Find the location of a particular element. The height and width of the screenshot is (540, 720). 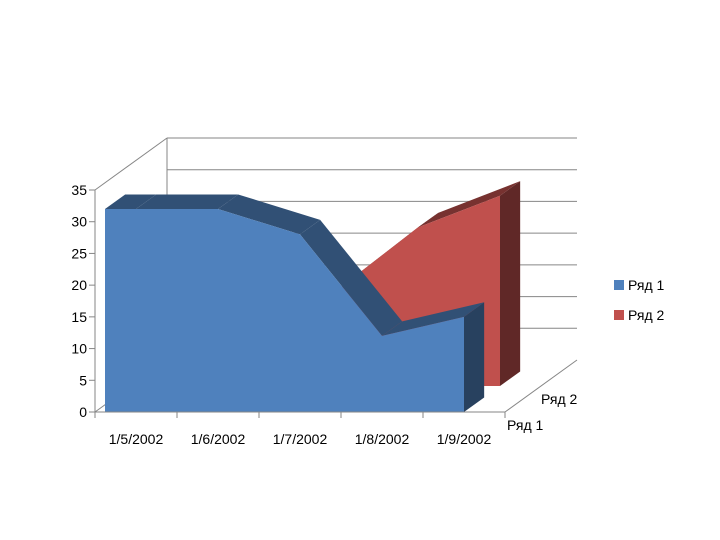

y-tick-label: 20 is located at coordinates (79, 285).